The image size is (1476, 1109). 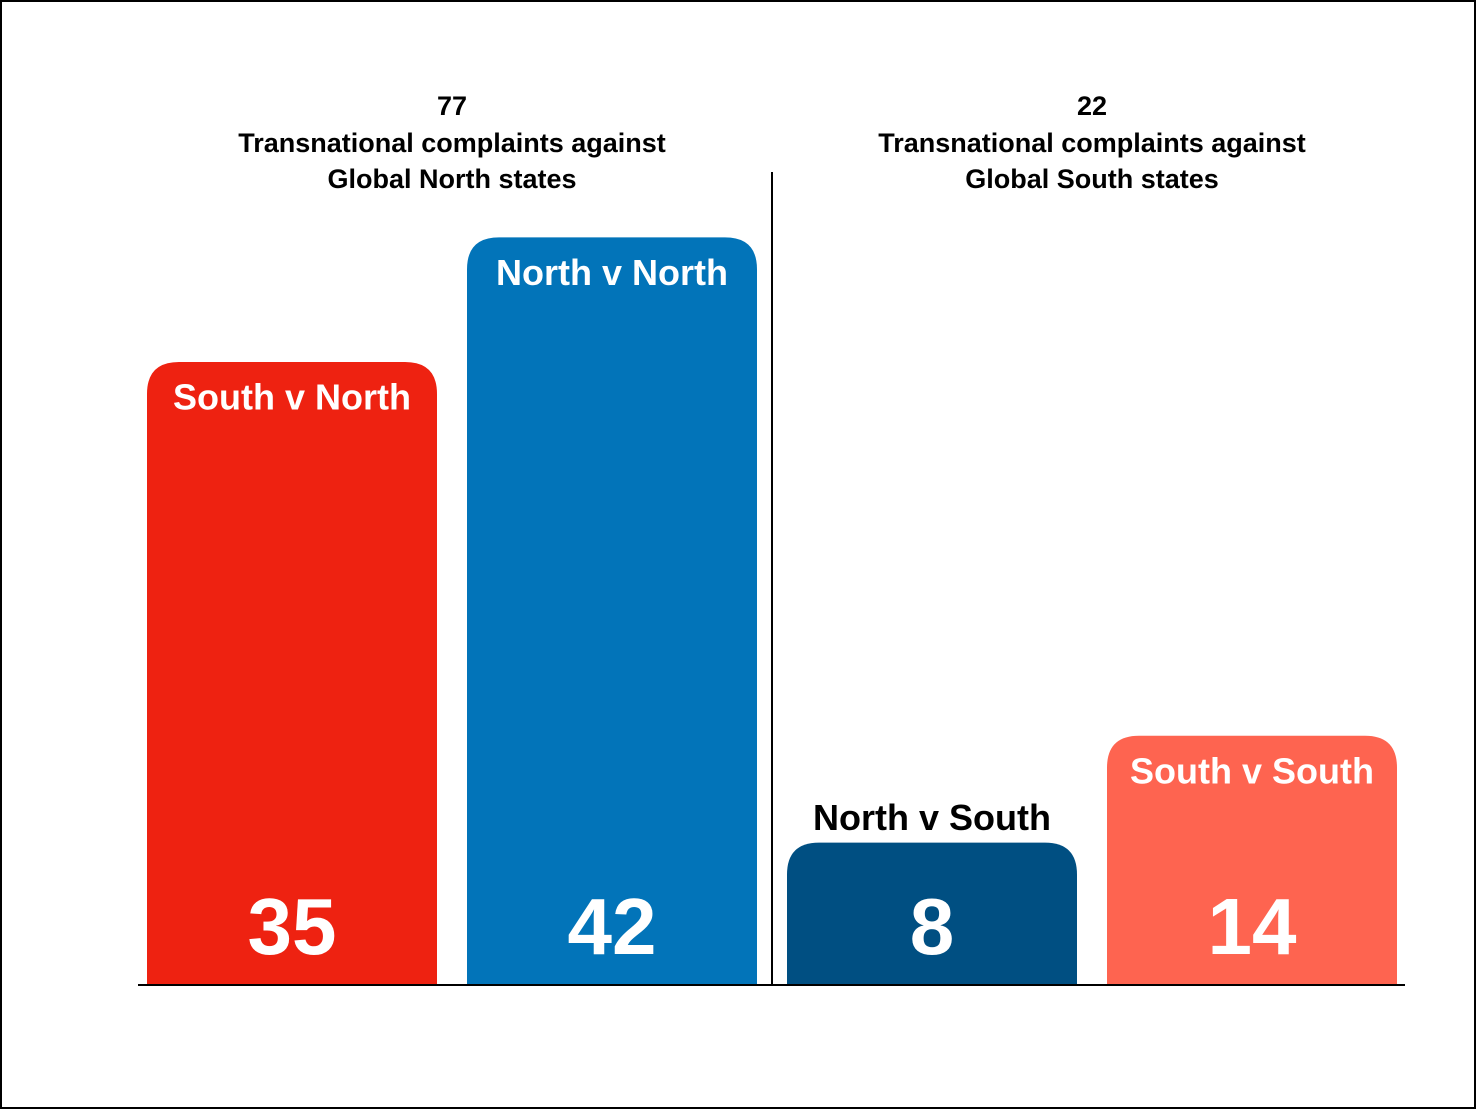 I want to click on group-title: Global South states, so click(x=1092, y=179).